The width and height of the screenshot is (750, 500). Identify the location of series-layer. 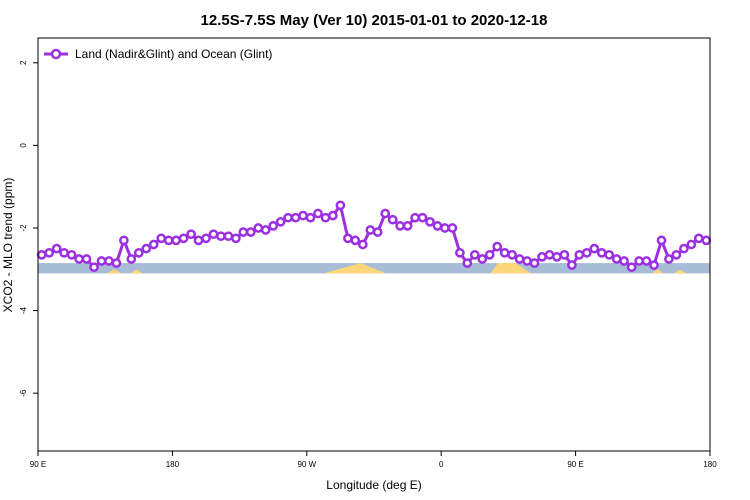
(374, 236).